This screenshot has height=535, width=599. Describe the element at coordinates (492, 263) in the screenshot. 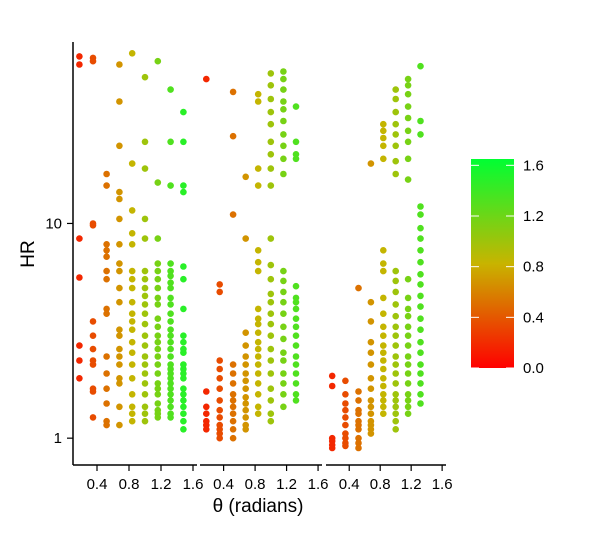

I see `color-legend-bar` at that location.